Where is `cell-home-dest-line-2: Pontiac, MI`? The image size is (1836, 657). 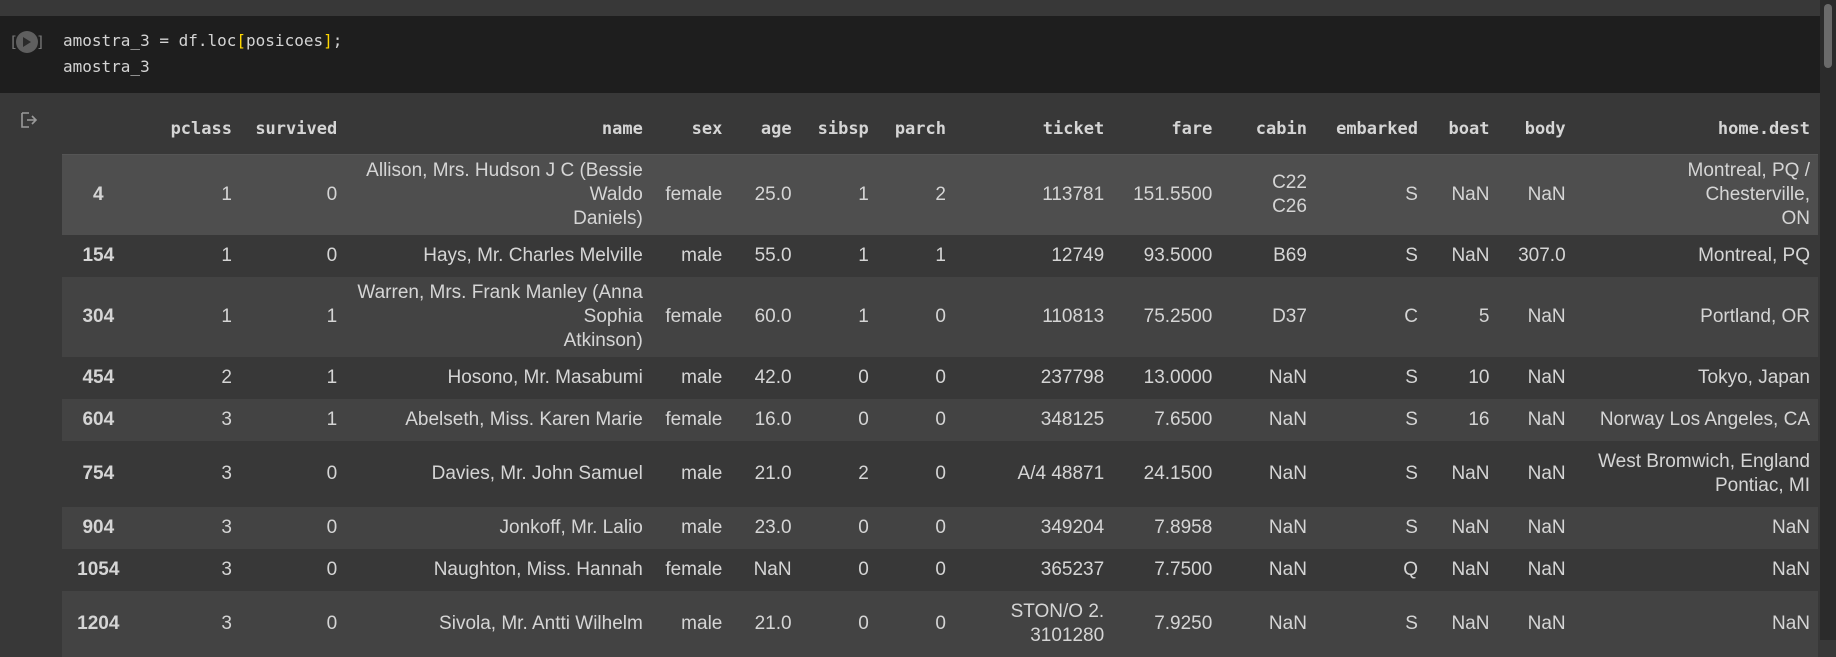
cell-home-dest-line-2: Pontiac, MI is located at coordinates (1762, 485).